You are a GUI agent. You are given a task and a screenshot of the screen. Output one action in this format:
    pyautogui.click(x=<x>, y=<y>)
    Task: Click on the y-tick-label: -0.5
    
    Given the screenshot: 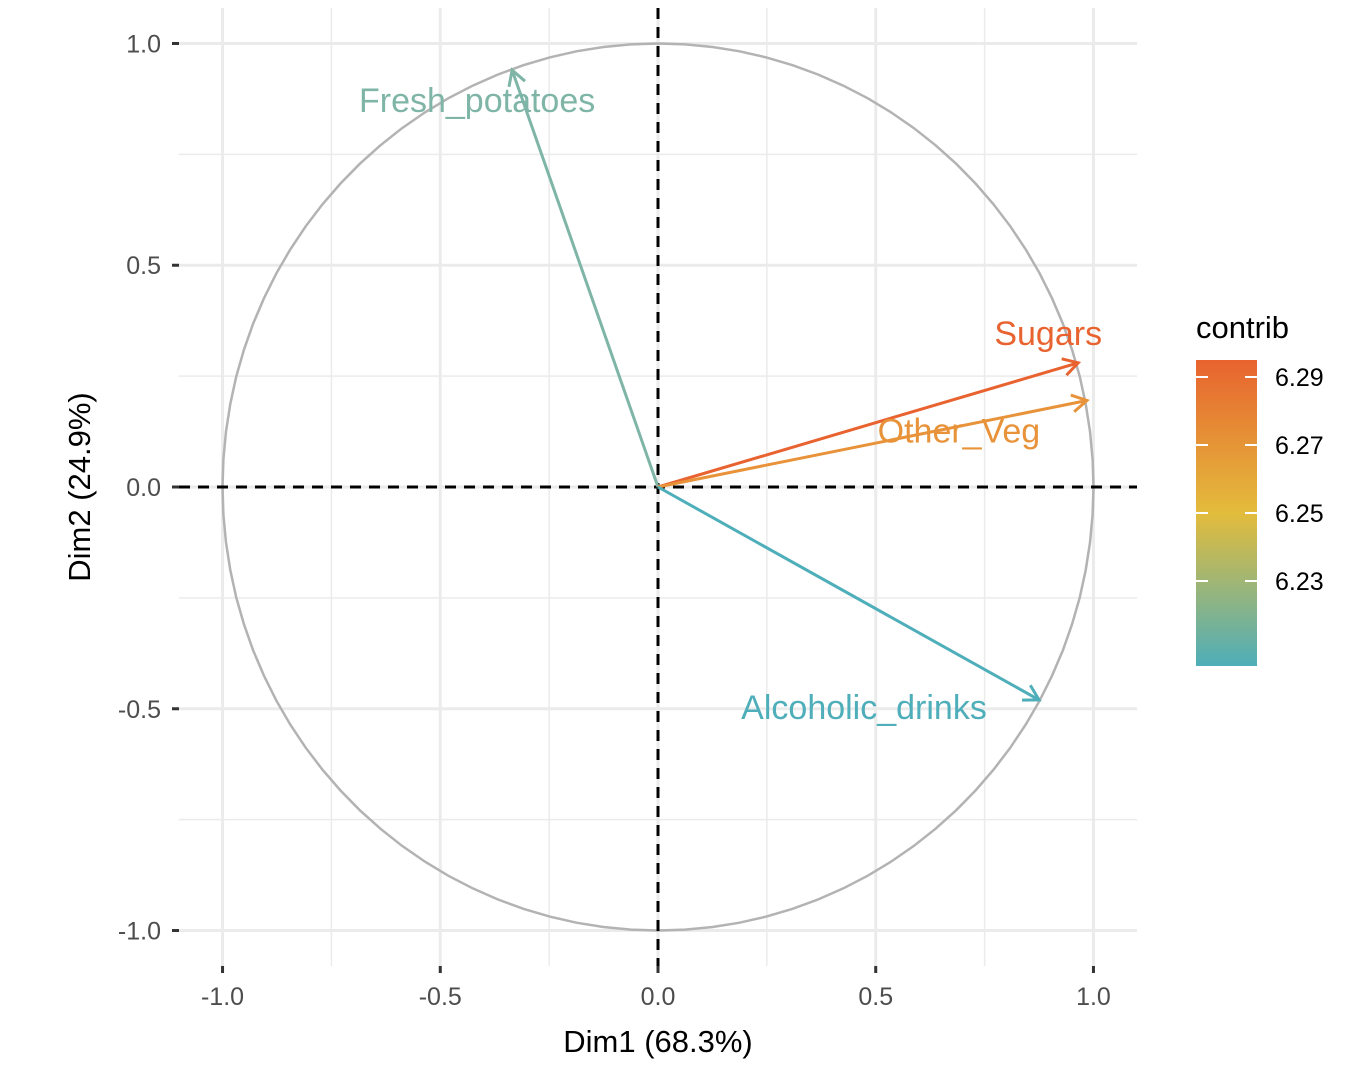 What is the action you would take?
    pyautogui.click(x=139, y=710)
    